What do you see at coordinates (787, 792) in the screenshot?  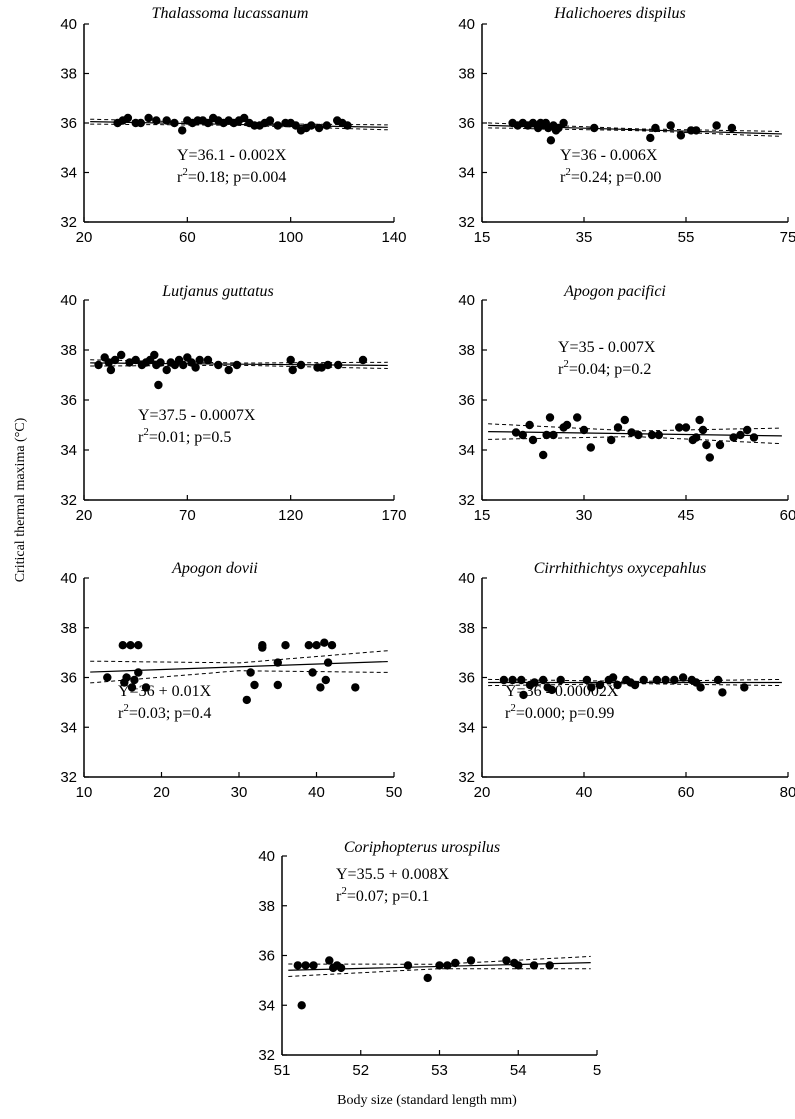 I see `x-tick-label: 80` at bounding box center [787, 792].